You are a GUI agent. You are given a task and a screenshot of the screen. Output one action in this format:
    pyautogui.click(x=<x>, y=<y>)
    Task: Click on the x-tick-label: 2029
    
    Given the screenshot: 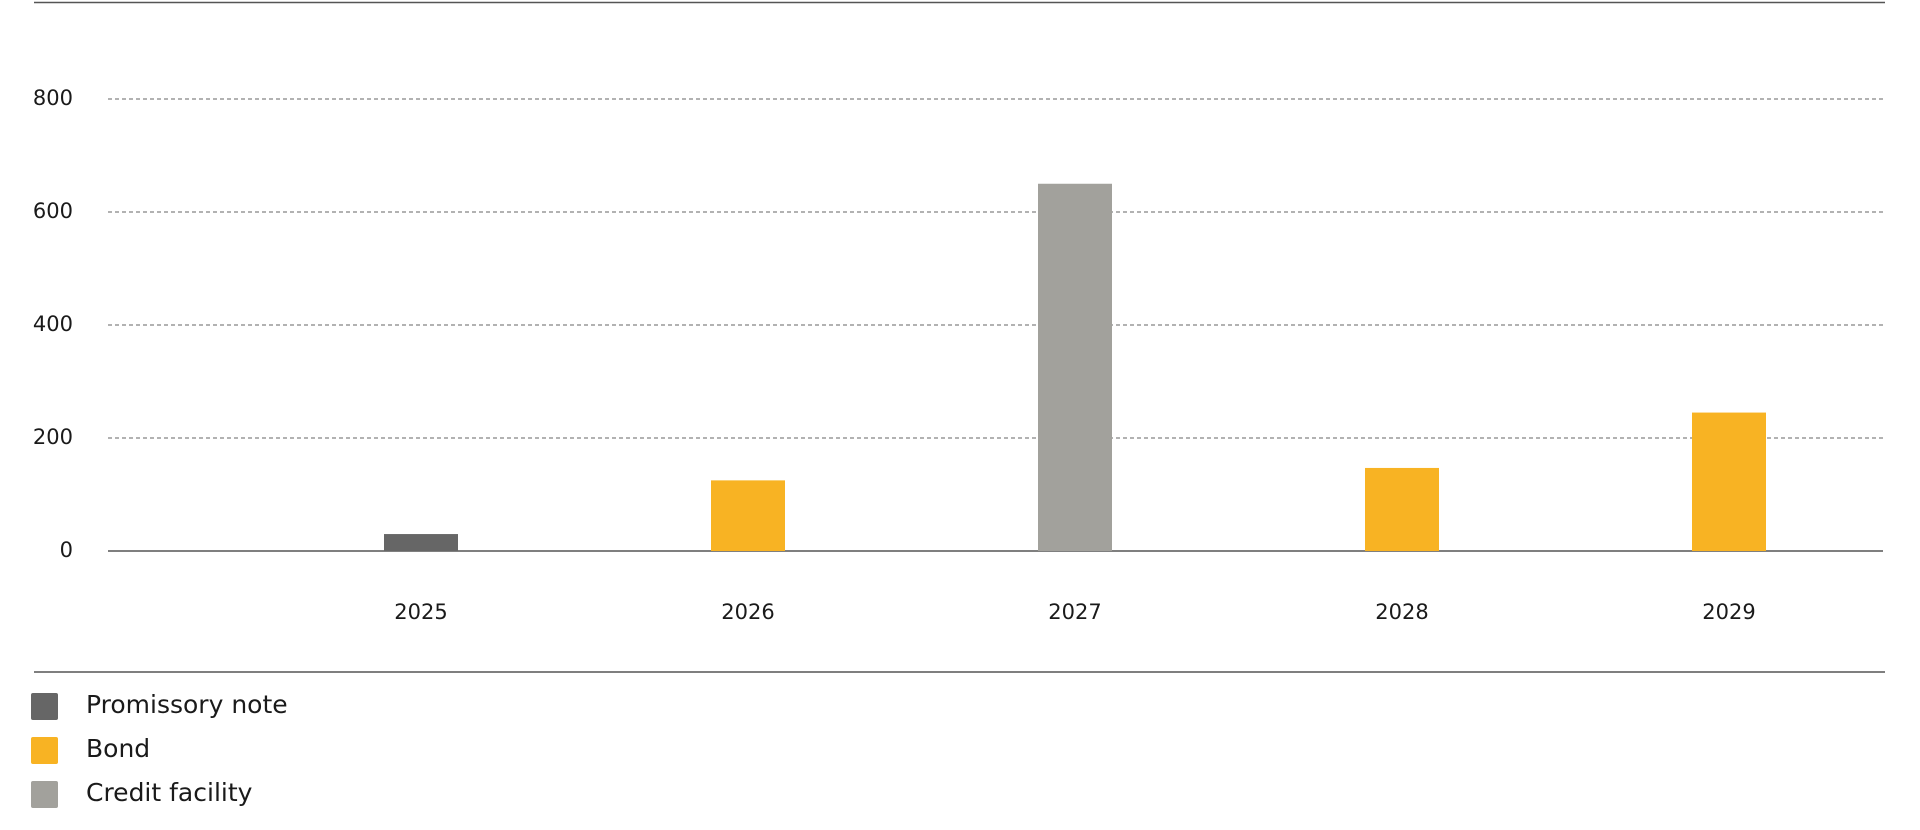 What is the action you would take?
    pyautogui.click(x=1728, y=612)
    